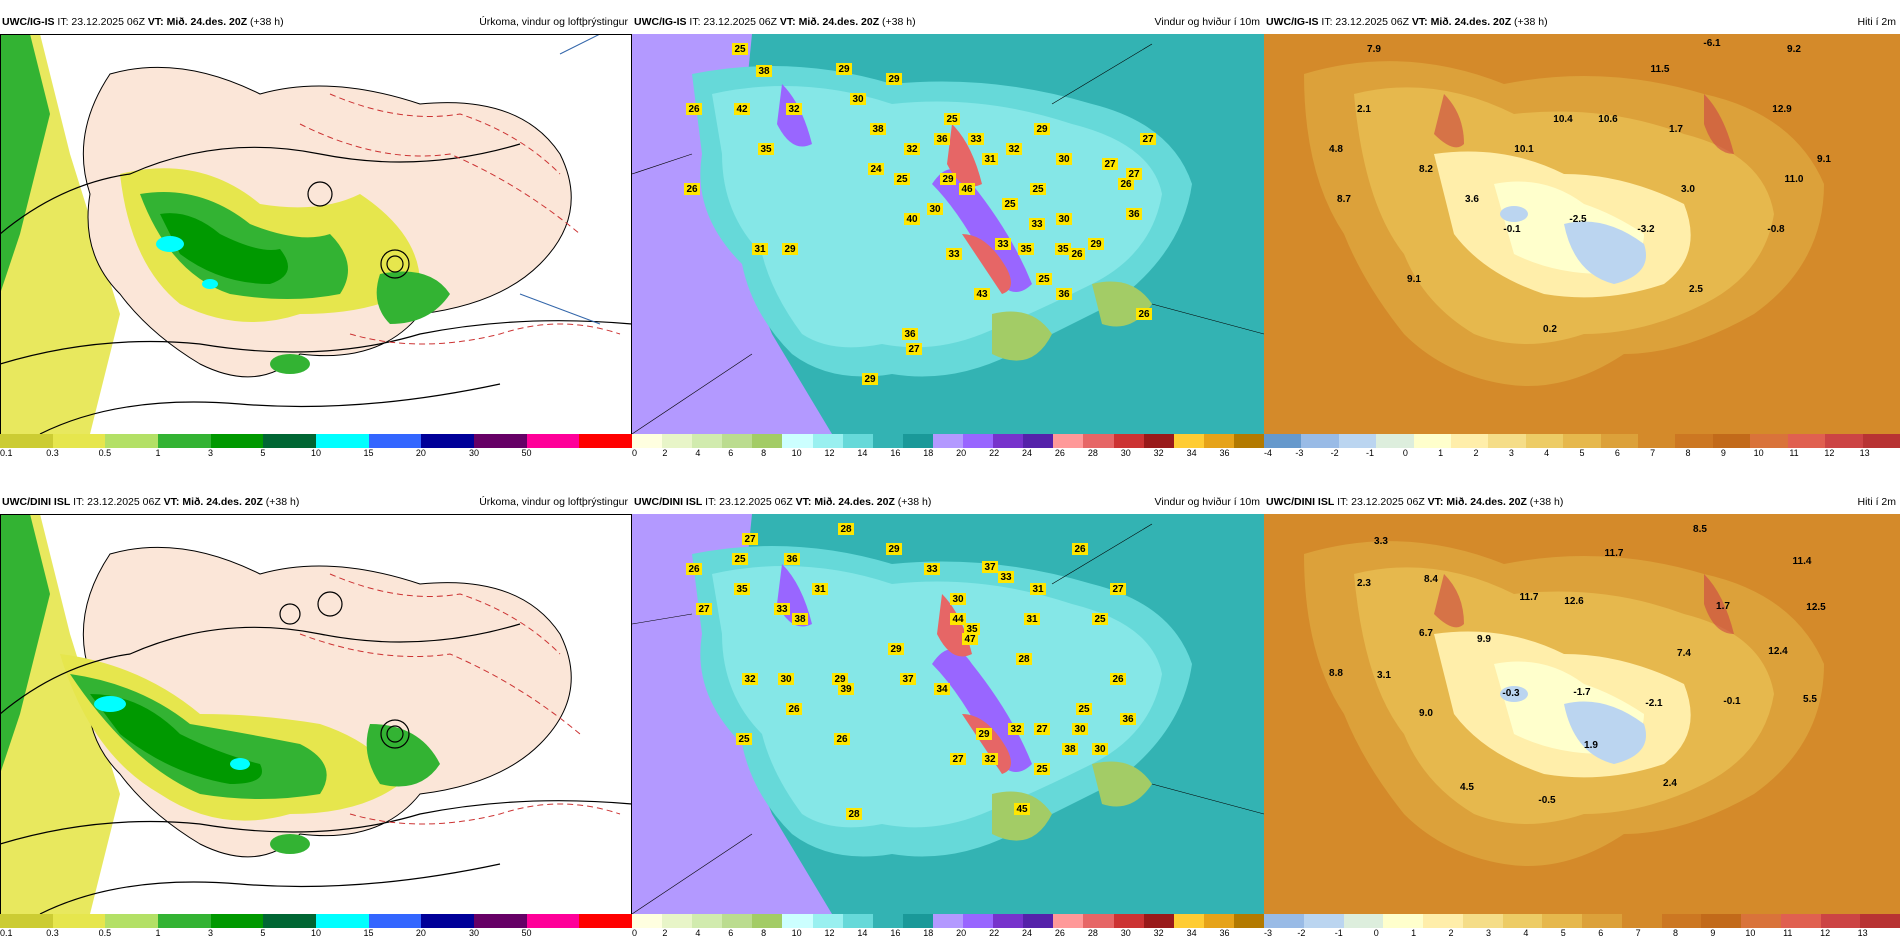  I want to click on panel-title: Vindur og hviður í 10m, so click(1207, 22).